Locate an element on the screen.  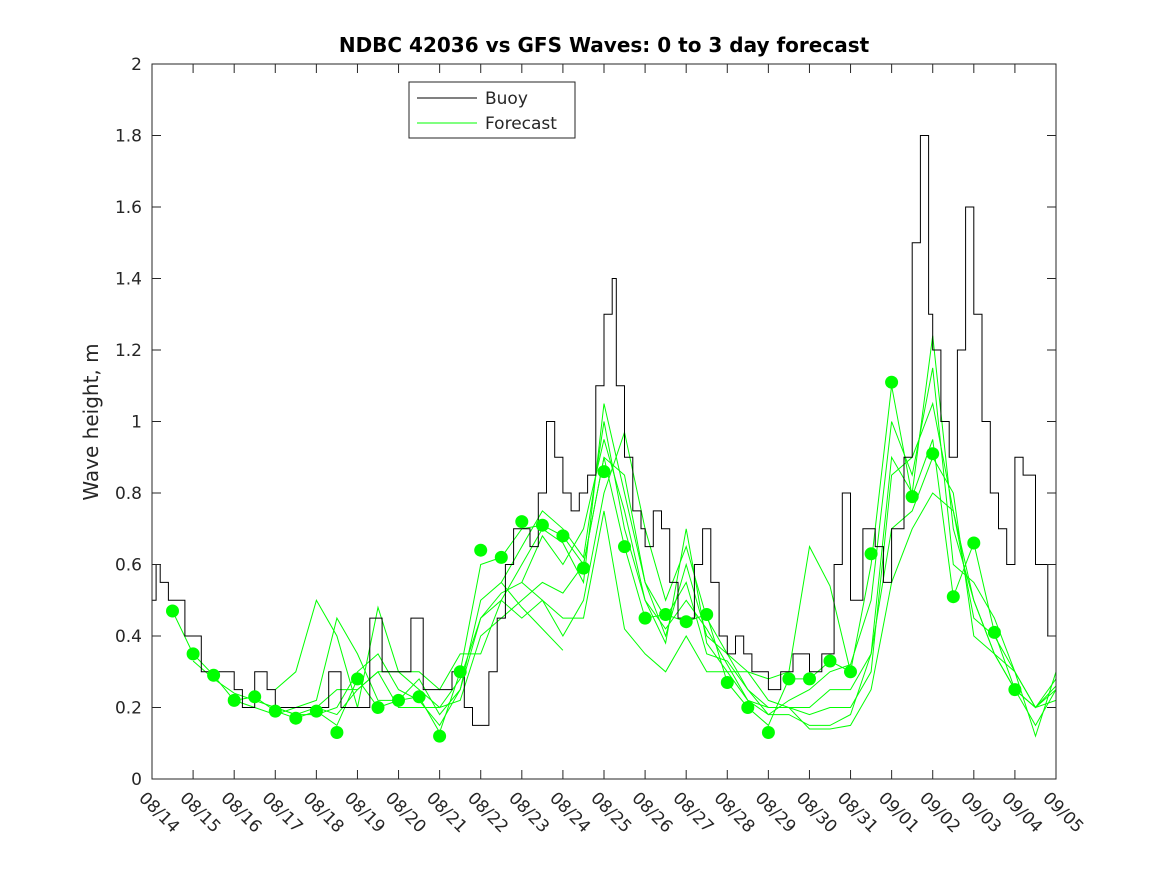
y-tick-label: 0.2 is located at coordinates (128, 709).